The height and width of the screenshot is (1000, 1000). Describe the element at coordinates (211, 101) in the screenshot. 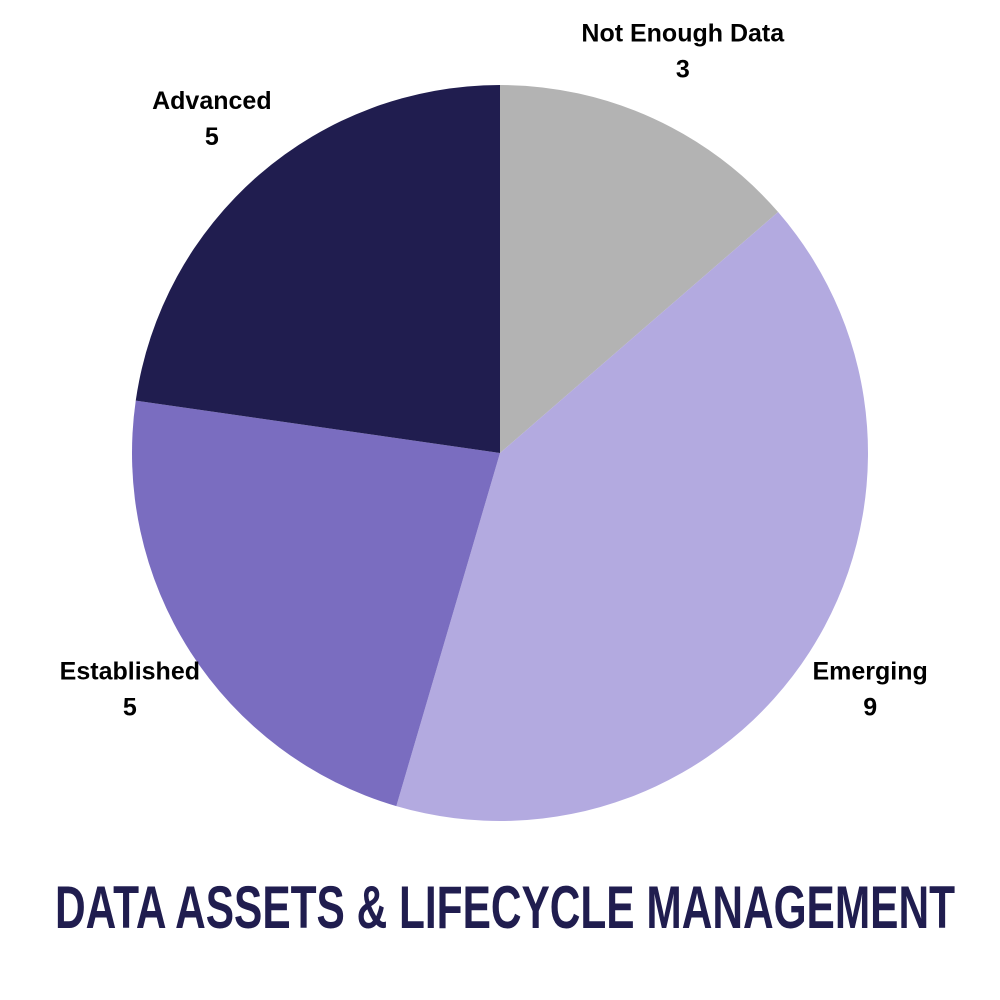

I see `slice-label: Advanced` at that location.